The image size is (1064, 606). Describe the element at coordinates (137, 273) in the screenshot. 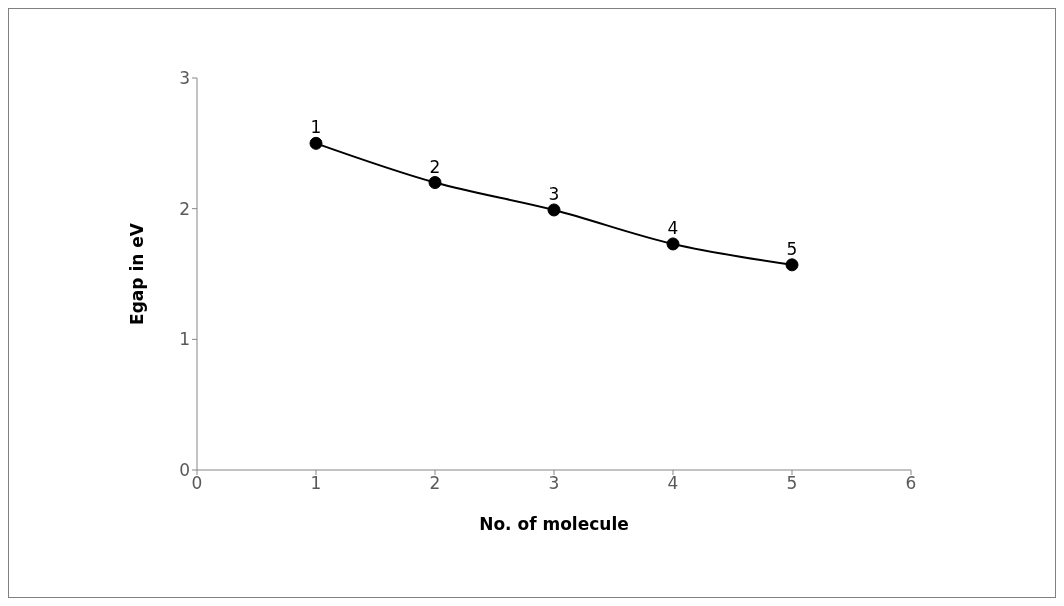

I see `y-axis-title: Egap in eV` at that location.